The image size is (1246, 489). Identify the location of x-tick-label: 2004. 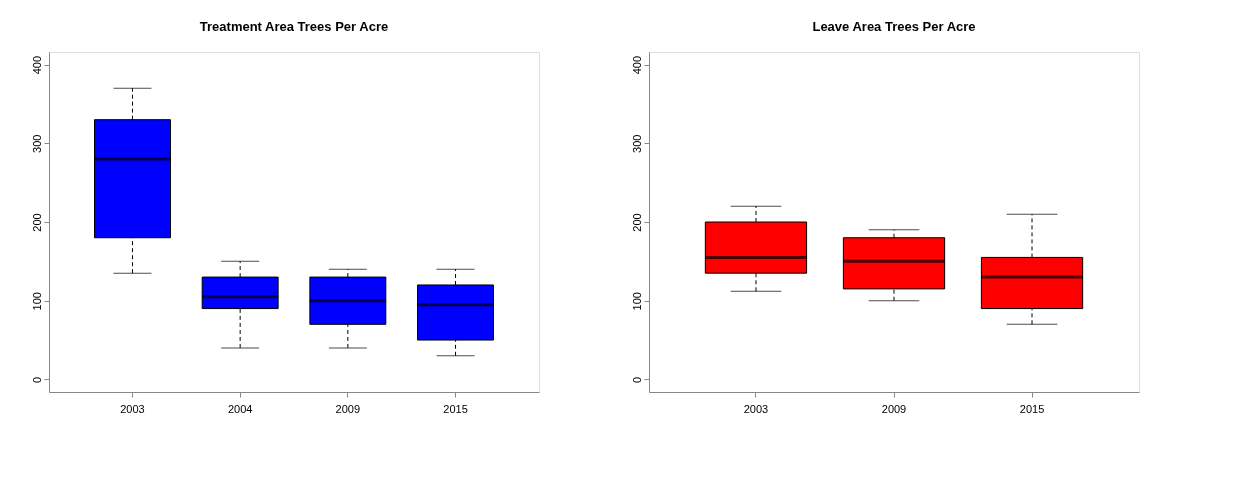
(240, 408).